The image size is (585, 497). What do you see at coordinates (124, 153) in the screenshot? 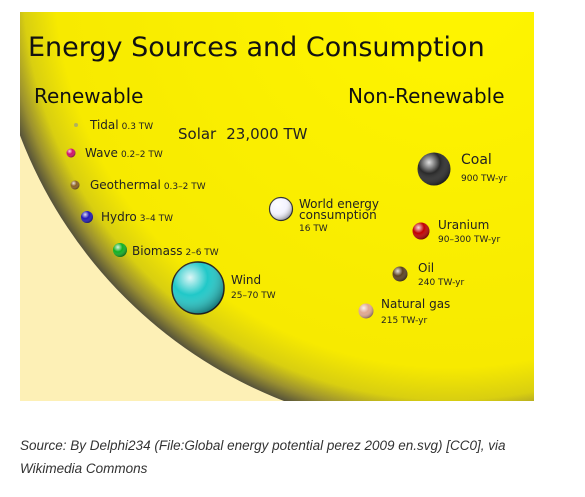
I see `wave-label: Wave 0.2–2 TW` at bounding box center [124, 153].